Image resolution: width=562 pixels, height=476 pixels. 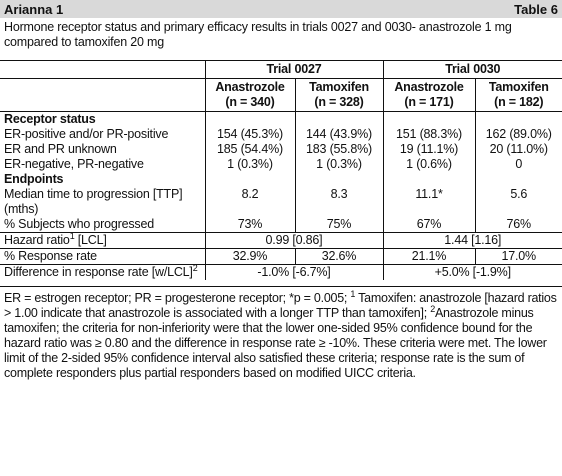 I want to click on text: Difference in response rate [w/LCL], so click(x=98, y=272).